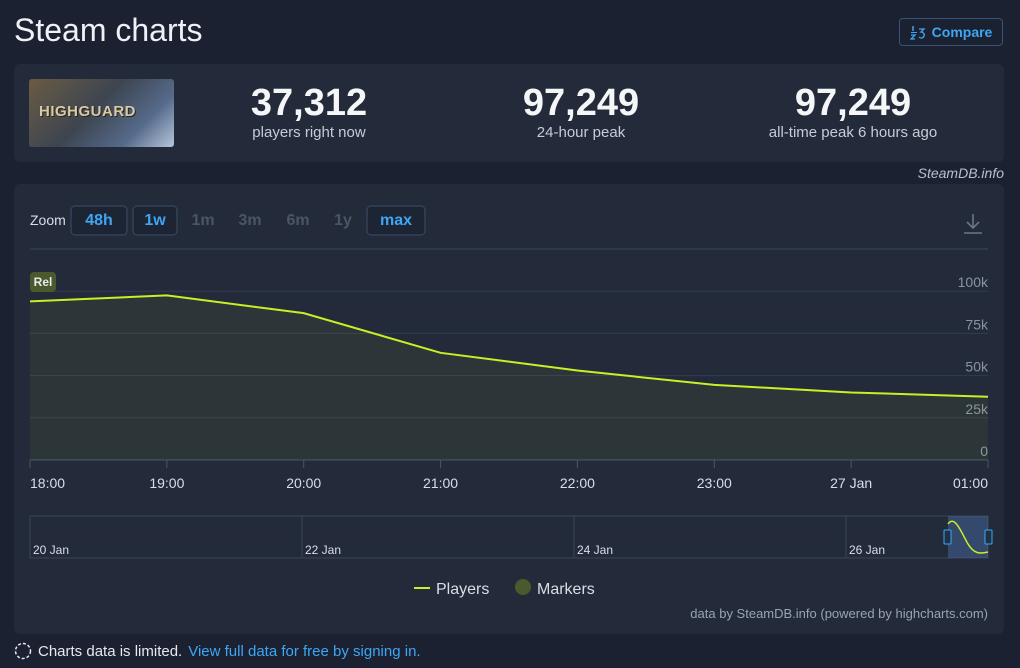  I want to click on zoom-button-label: max, so click(396, 220).